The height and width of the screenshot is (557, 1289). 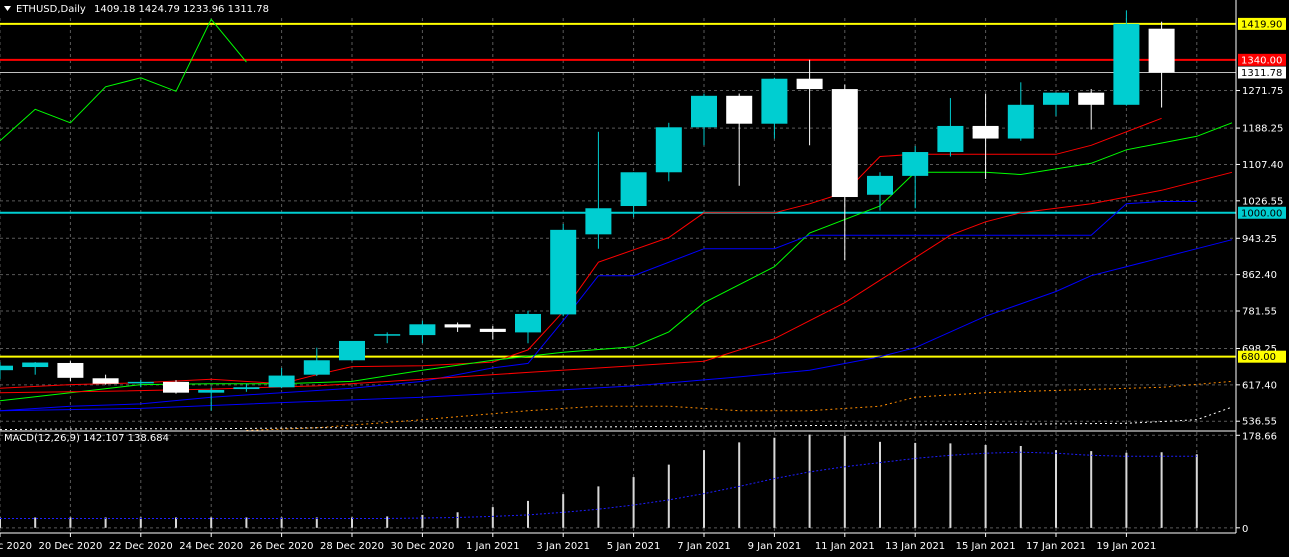 What do you see at coordinates (1245, 529) in the screenshot?
I see `macd-tick-label: 0` at bounding box center [1245, 529].